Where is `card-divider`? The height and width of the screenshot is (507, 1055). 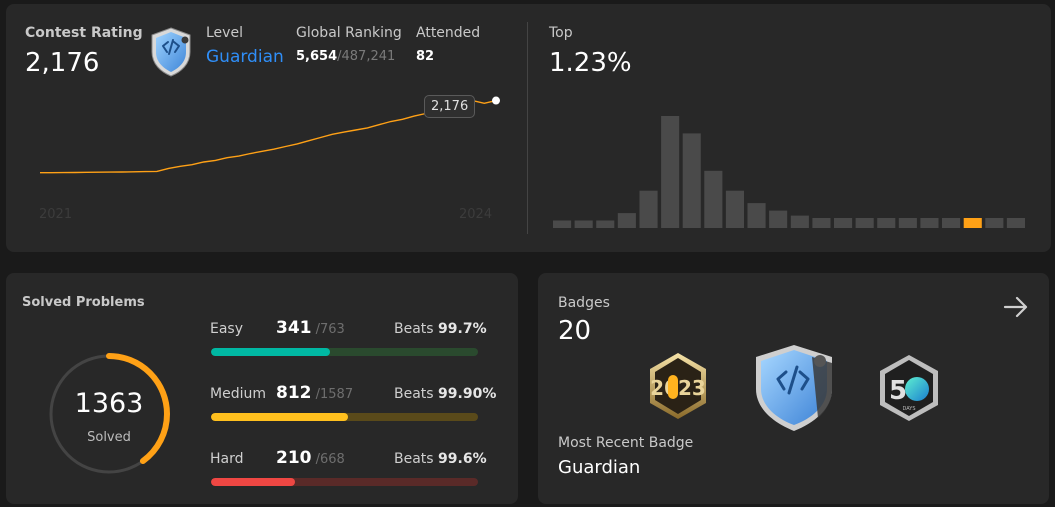 card-divider is located at coordinates (527, 128).